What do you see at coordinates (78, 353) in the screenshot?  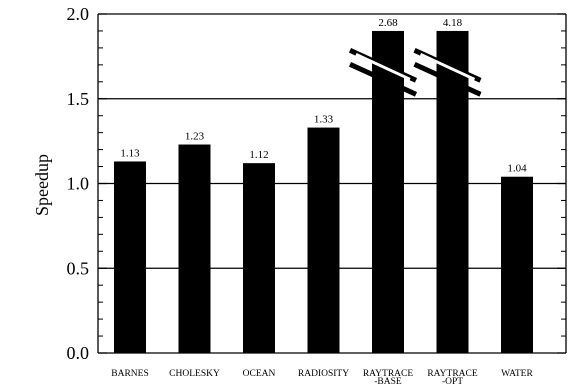 I see `y-tick-label: 0.0` at bounding box center [78, 353].